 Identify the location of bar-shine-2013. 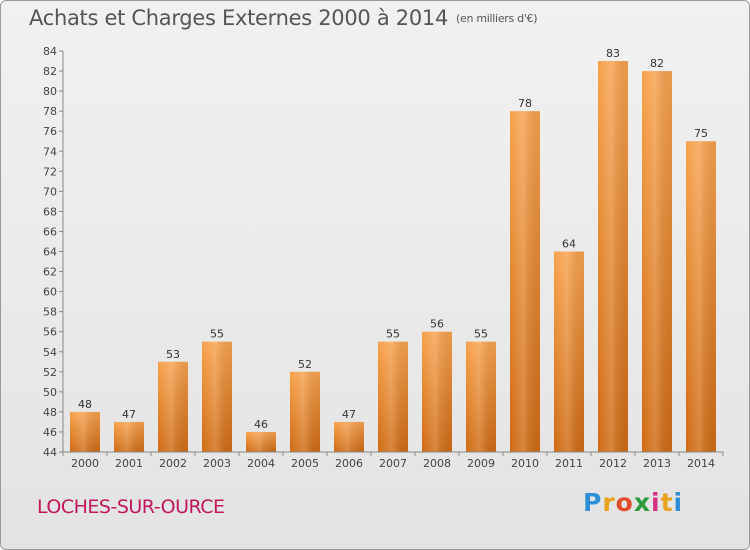
(657, 262).